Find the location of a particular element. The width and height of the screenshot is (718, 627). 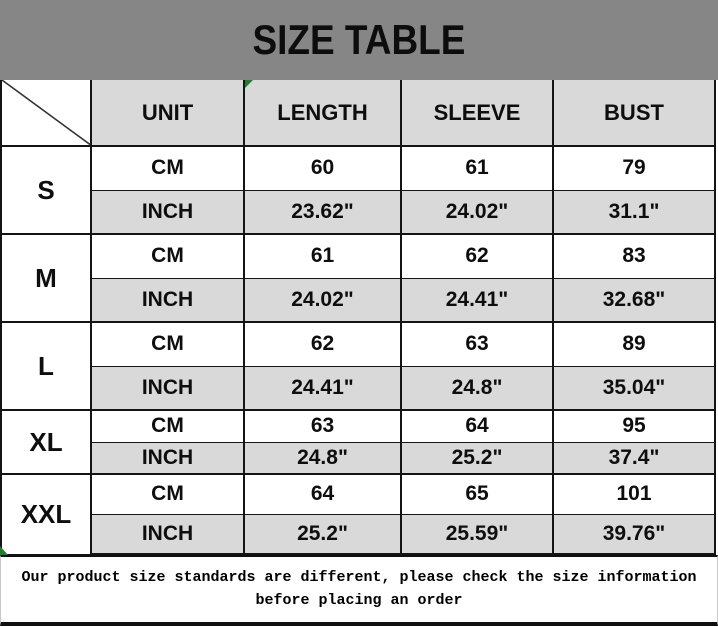

bust-value: 89 is located at coordinates (634, 344).